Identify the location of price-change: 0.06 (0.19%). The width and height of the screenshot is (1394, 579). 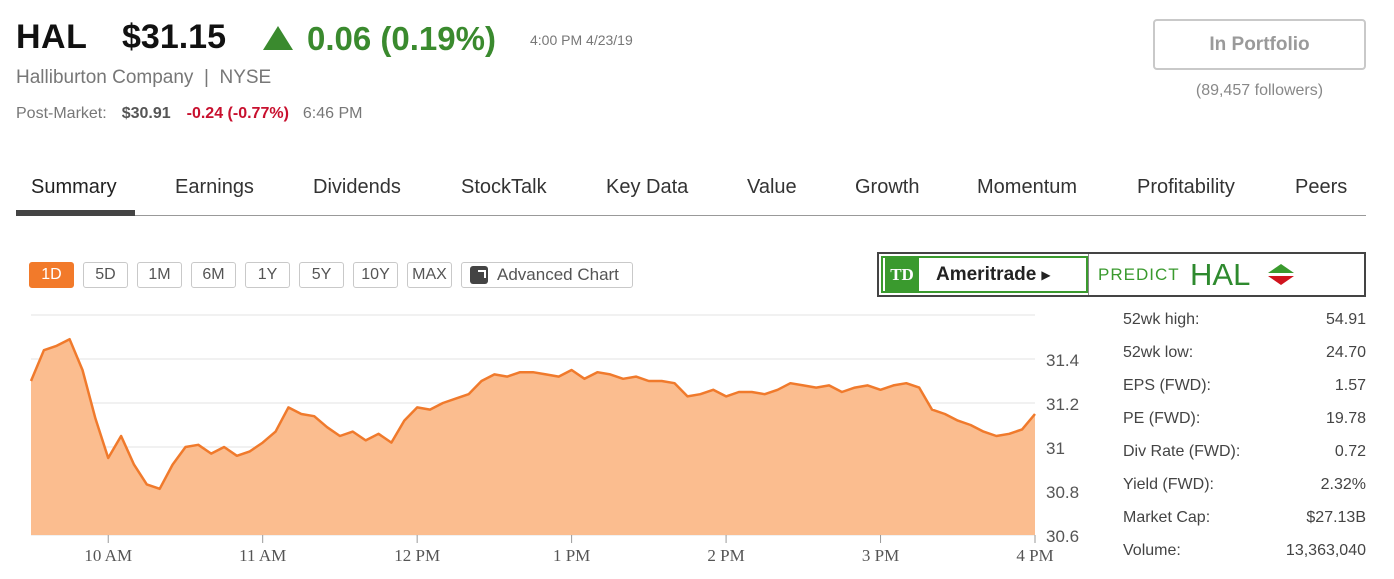
(401, 38).